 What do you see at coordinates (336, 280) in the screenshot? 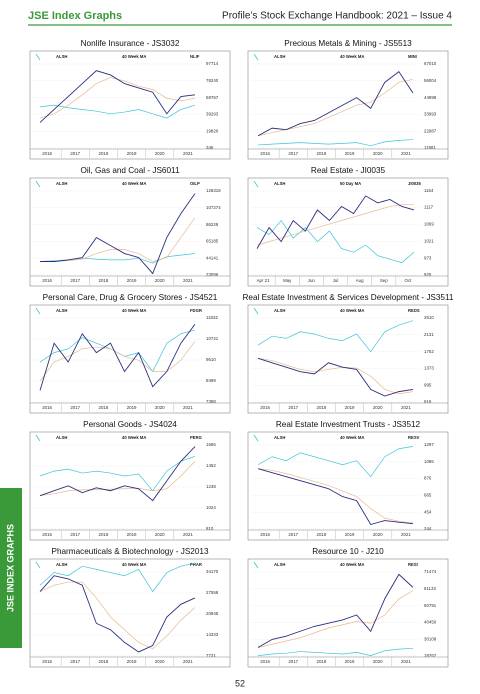
I see `x-tick-label: Jul` at bounding box center [336, 280].